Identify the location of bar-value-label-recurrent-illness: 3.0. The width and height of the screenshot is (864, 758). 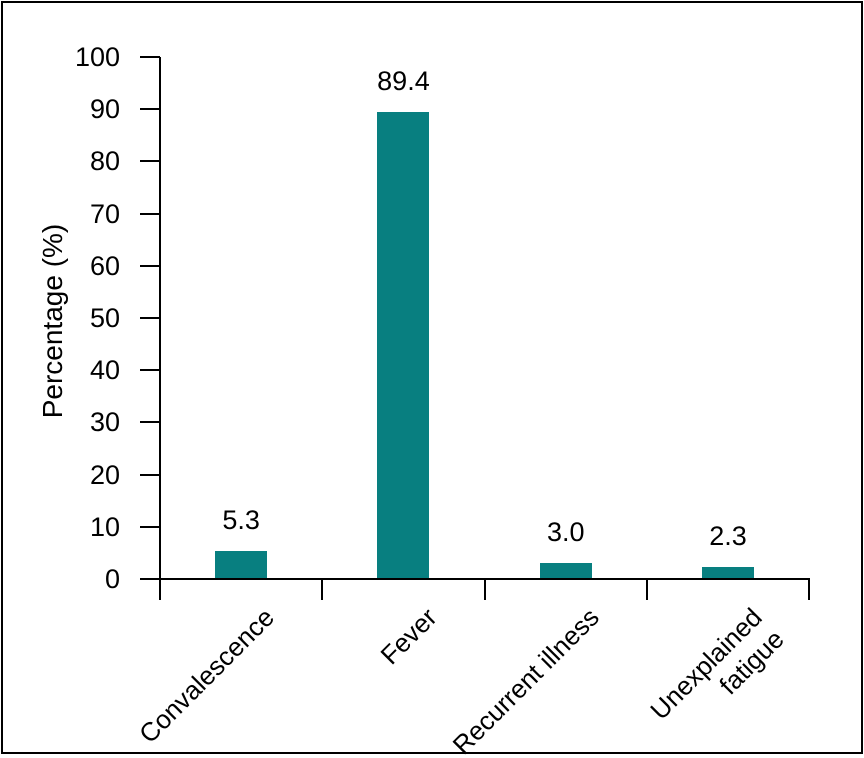
(565, 532).